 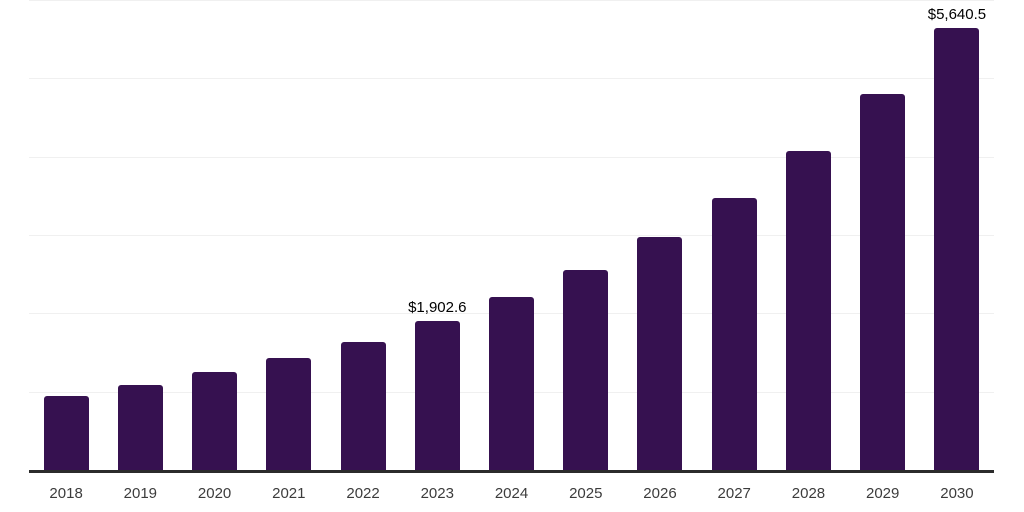 I want to click on bar-2027, so click(x=734, y=334).